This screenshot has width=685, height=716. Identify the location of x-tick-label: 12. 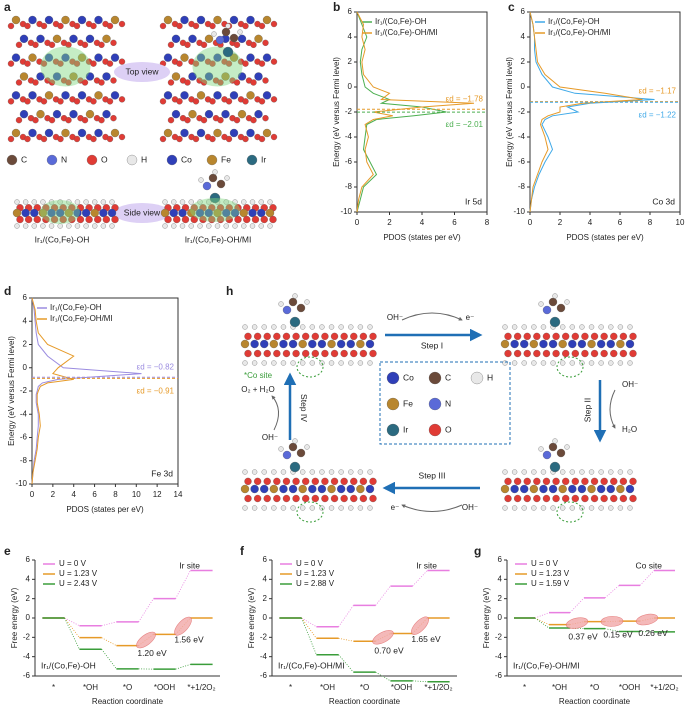
(157, 494).